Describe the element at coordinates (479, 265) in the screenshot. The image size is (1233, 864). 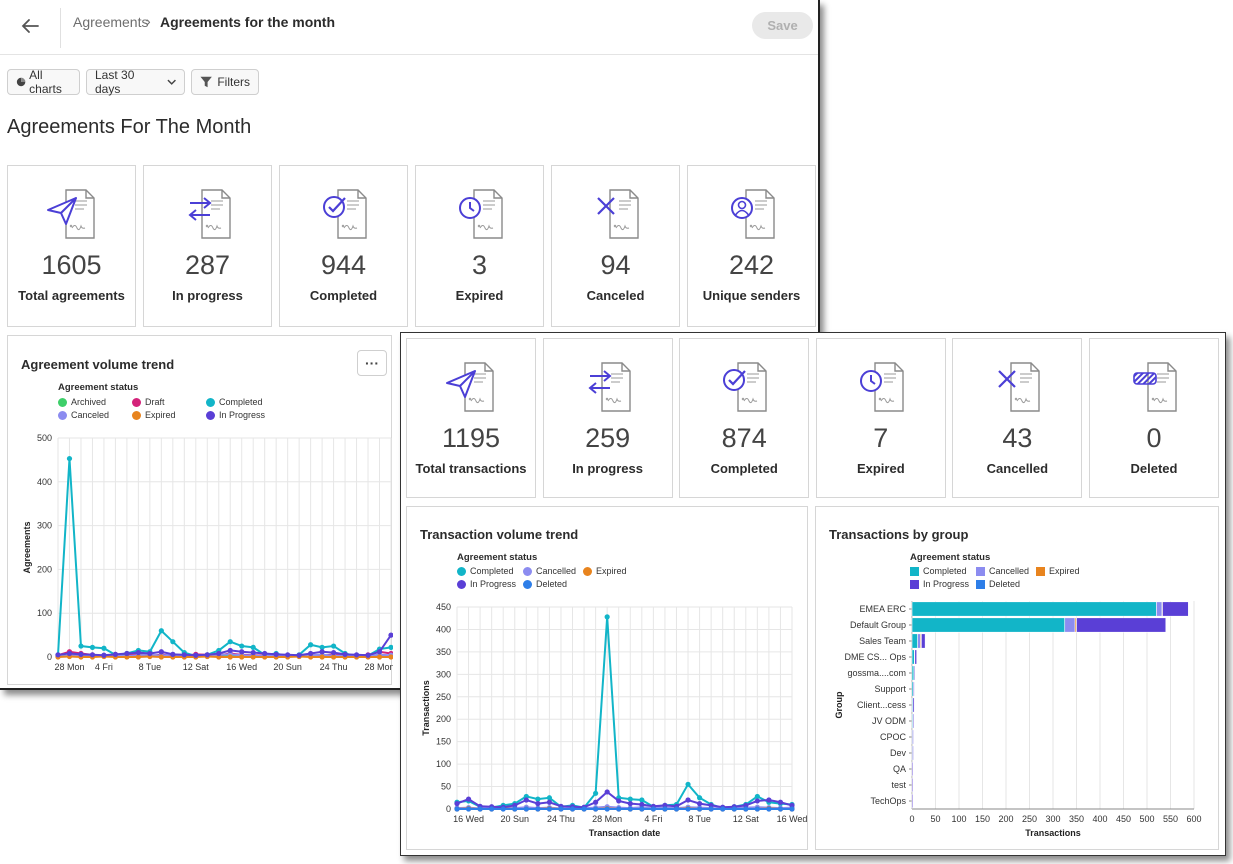
I see `stat-value: 3` at that location.